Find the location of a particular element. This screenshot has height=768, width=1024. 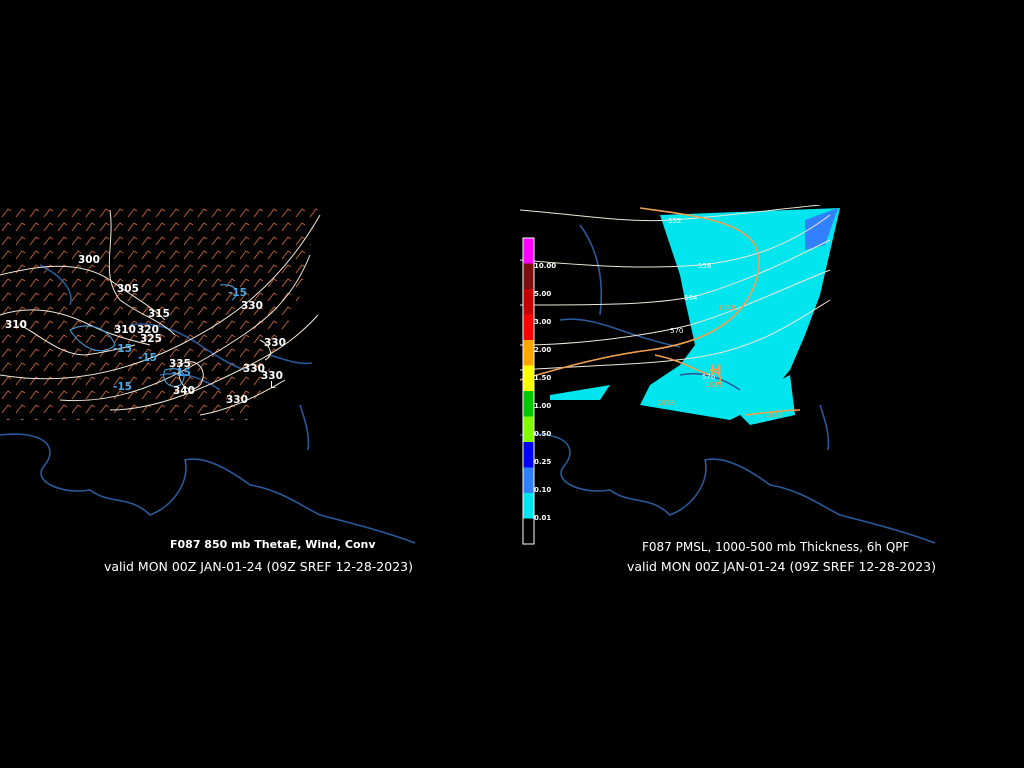

legend-value: 1.00 is located at coordinates (542, 406).